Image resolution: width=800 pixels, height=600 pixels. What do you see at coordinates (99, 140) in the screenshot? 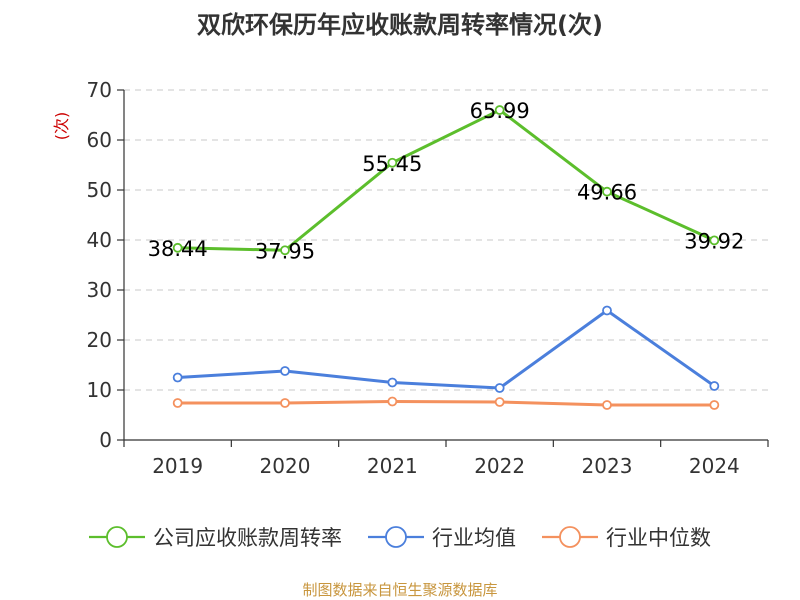
I see `y-tick-label: 60` at bounding box center [99, 140].